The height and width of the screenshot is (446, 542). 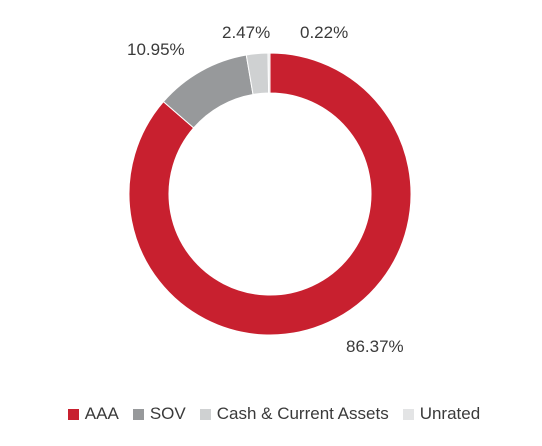 I want to click on slice-unrated, so click(x=269, y=73).